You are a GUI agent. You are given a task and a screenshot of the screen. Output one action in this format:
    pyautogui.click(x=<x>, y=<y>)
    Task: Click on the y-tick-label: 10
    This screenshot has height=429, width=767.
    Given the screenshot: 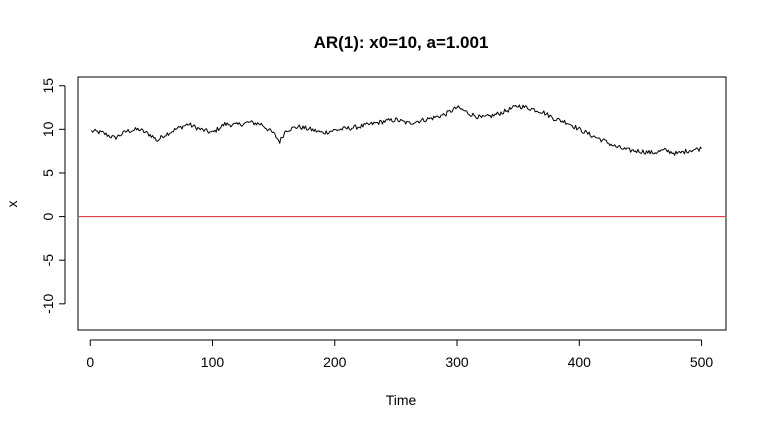 What is the action you would take?
    pyautogui.click(x=48, y=129)
    